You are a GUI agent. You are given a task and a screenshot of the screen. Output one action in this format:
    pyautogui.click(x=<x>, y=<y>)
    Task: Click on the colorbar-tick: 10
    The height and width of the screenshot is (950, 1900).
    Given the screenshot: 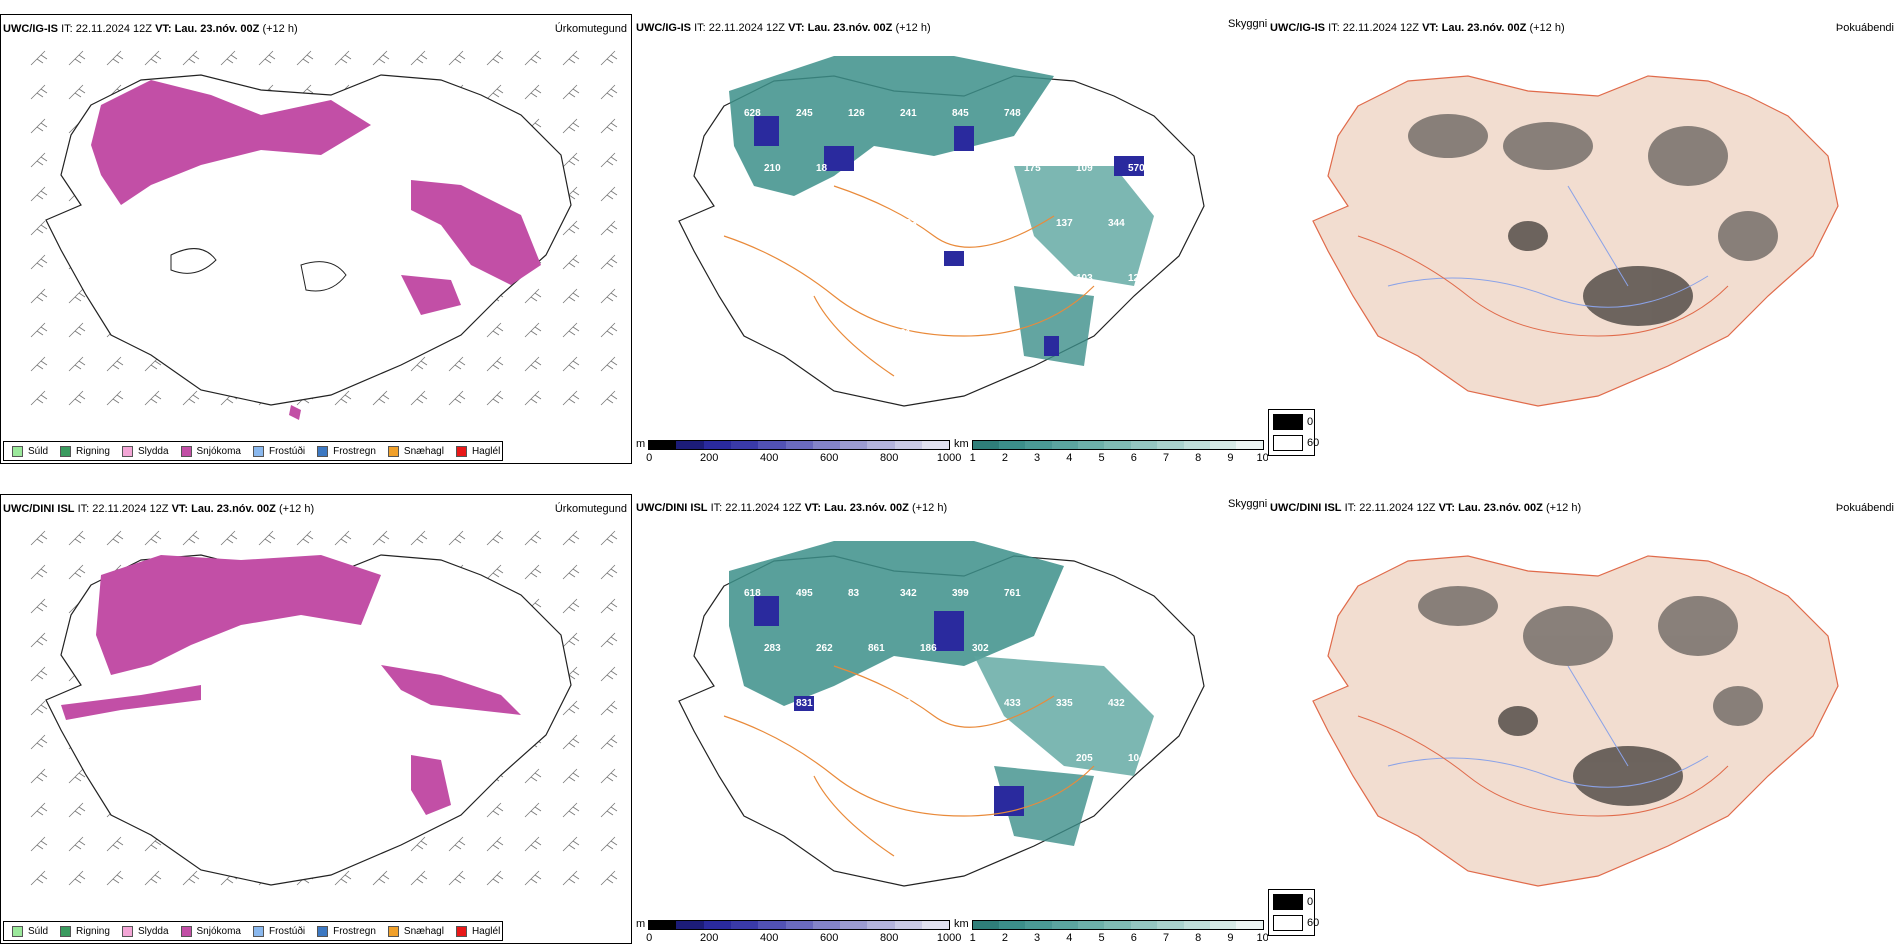 What is the action you would take?
    pyautogui.click(x=1262, y=458)
    